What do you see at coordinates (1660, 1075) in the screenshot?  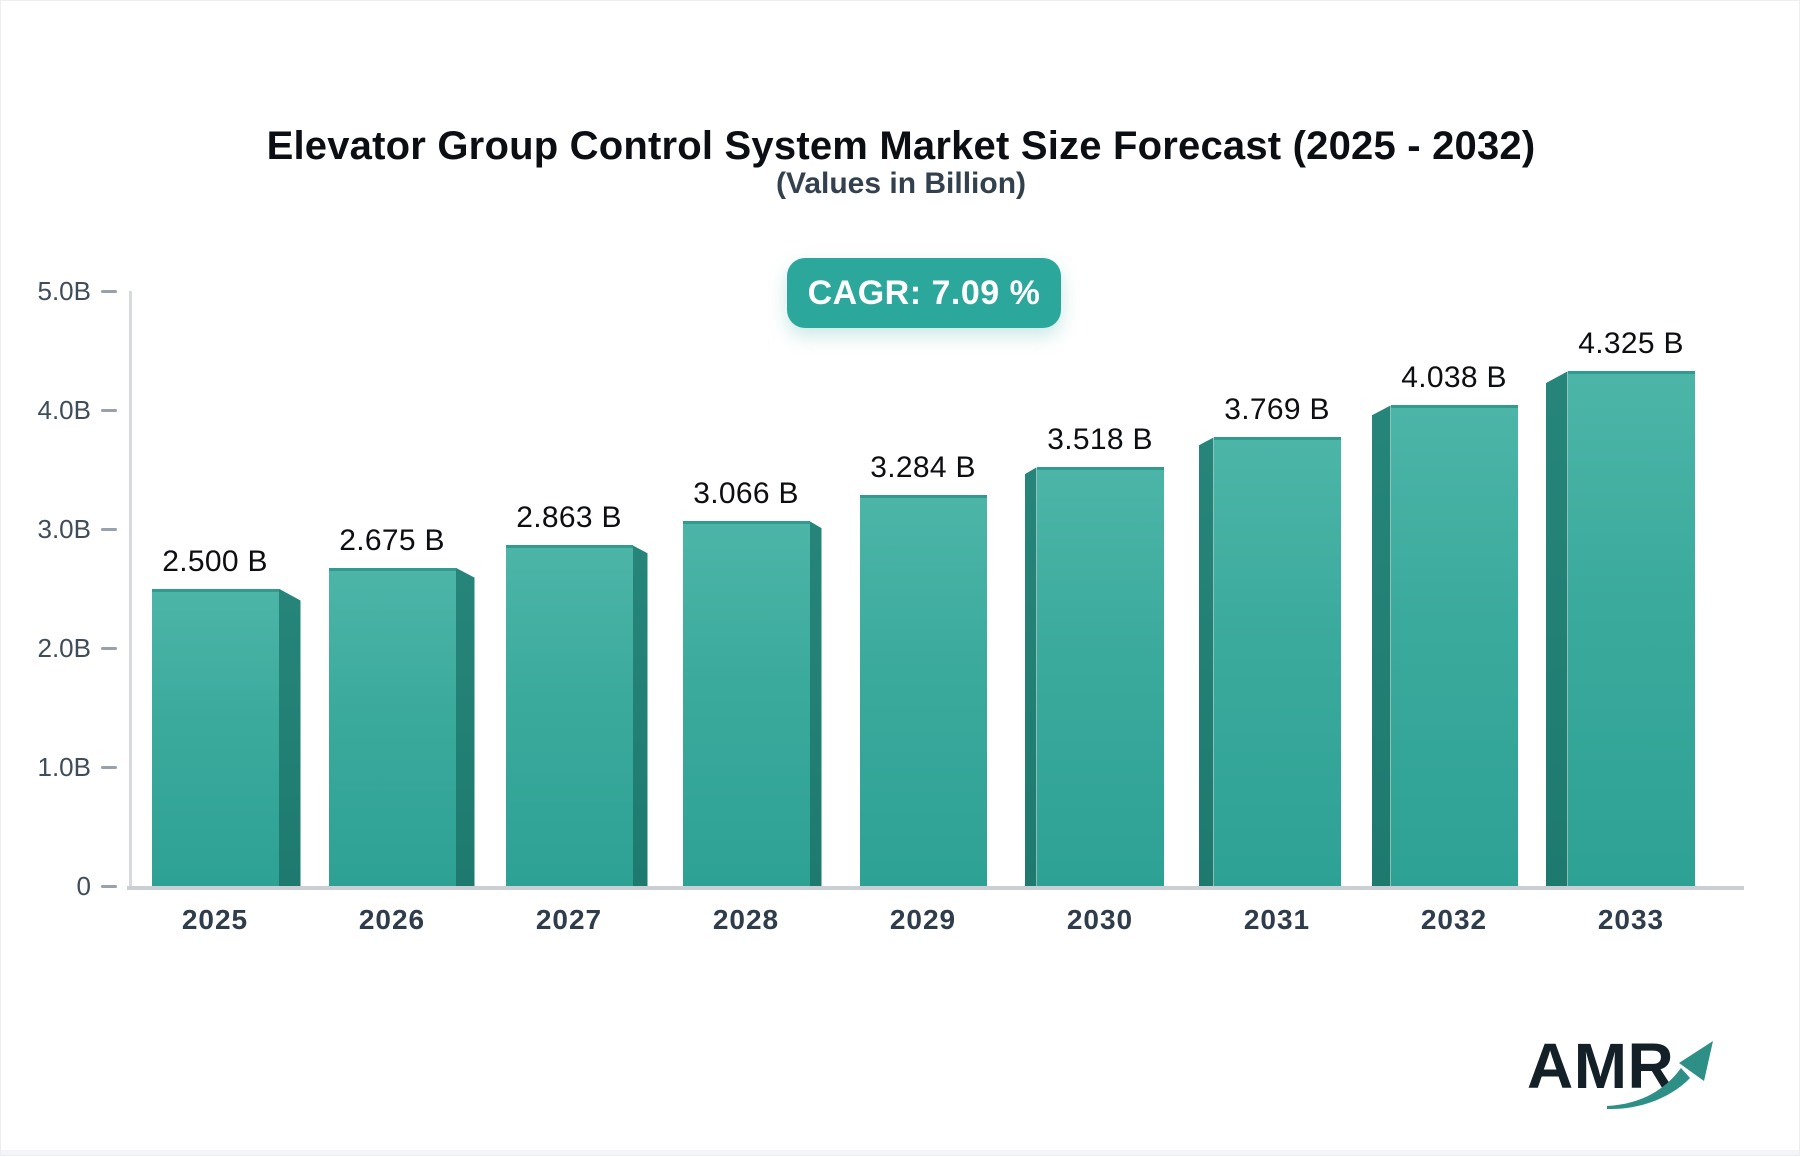 I see `growth-arrow-icon` at bounding box center [1660, 1075].